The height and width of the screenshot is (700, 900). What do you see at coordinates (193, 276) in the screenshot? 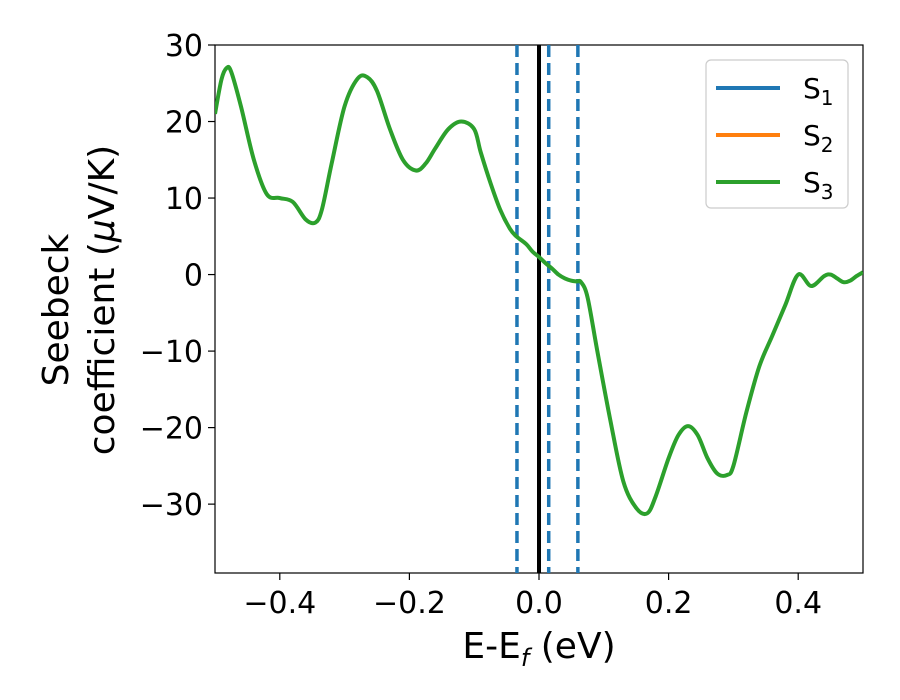
I see `y-tick-label: 0` at bounding box center [193, 276].